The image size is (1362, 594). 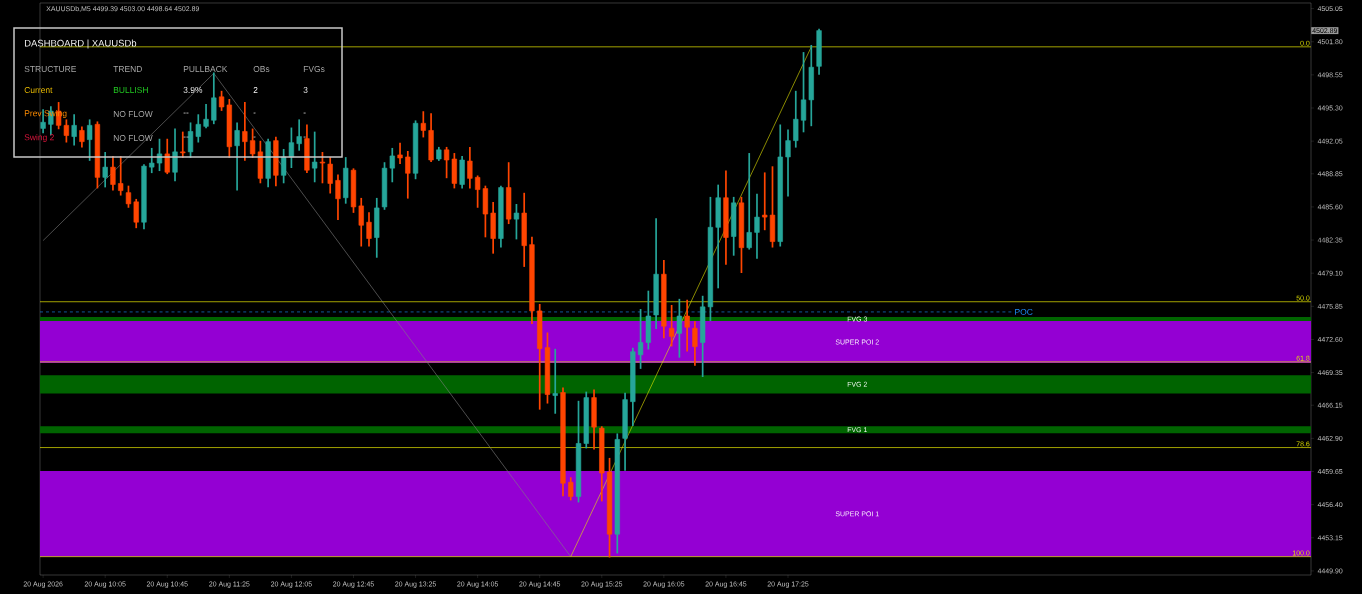 I want to click on annotation: DASHBOARD | XAUUSDb, so click(x=80, y=44).